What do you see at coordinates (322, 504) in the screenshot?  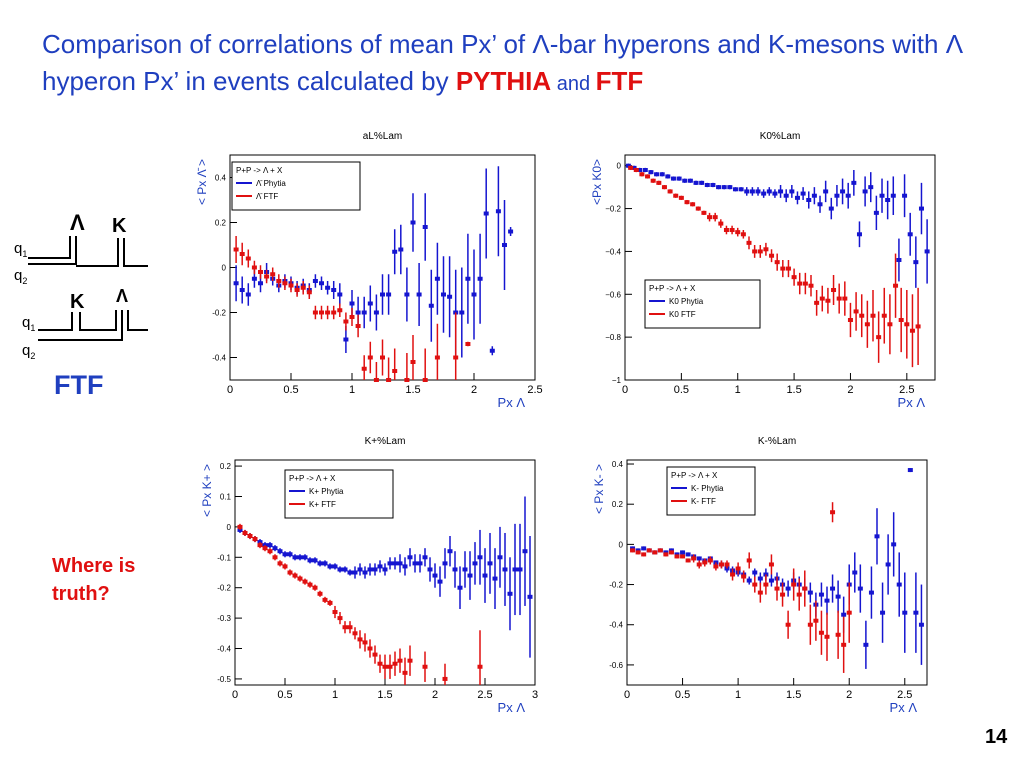 I see `legend-entry: K+ FTF` at bounding box center [322, 504].